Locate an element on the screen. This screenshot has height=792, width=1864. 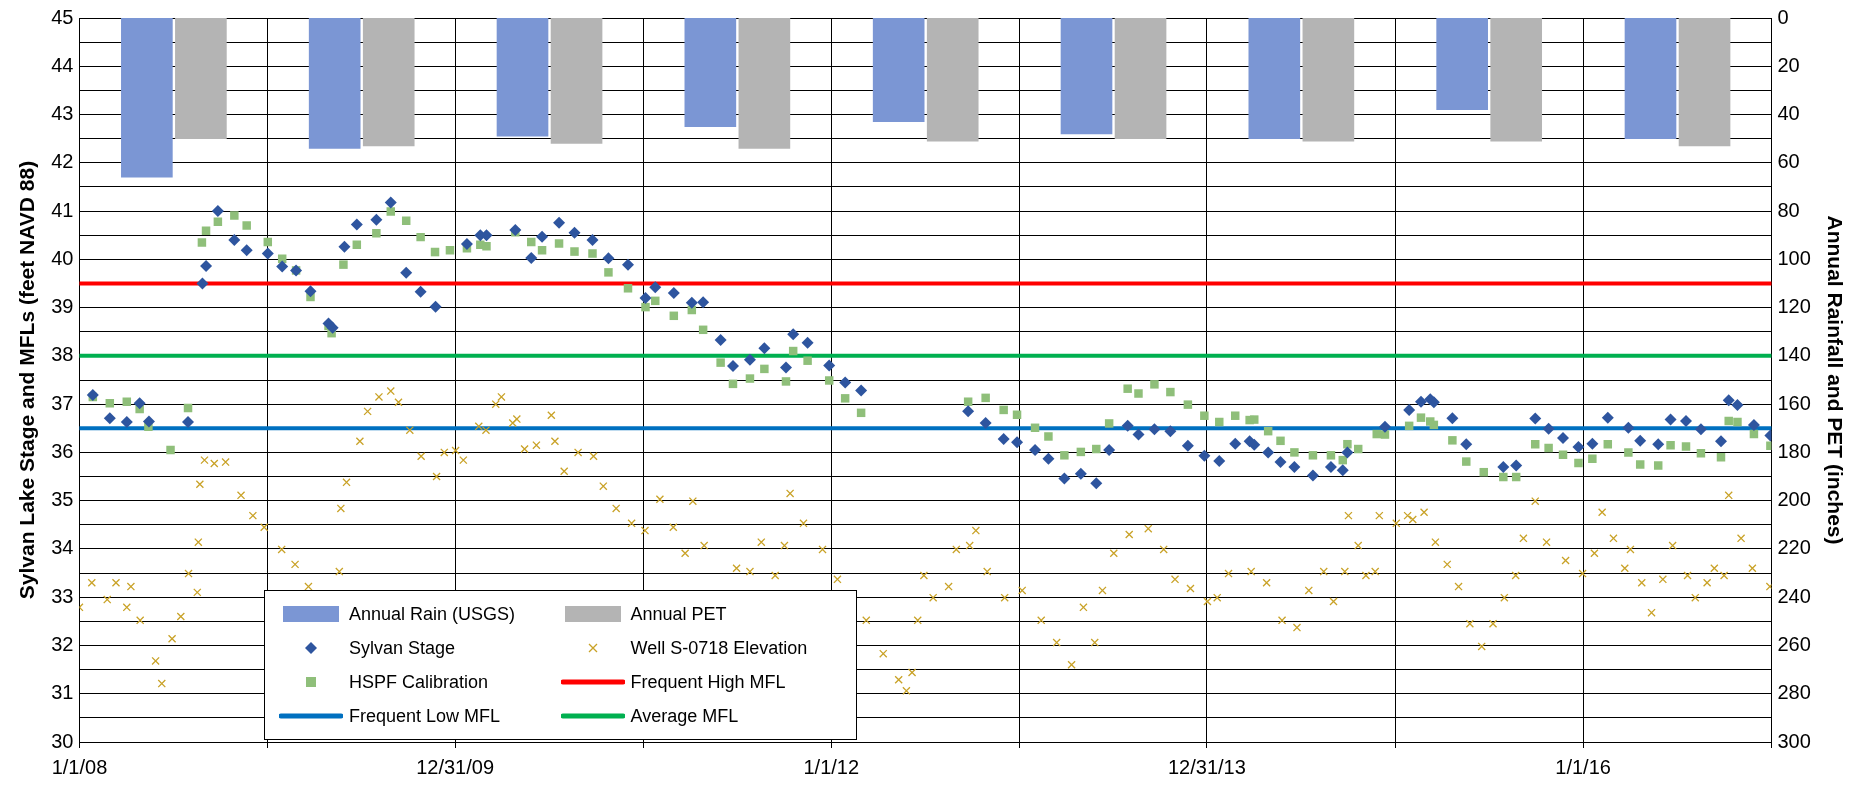
y2-tick-label: 120 is located at coordinates (1794, 306).